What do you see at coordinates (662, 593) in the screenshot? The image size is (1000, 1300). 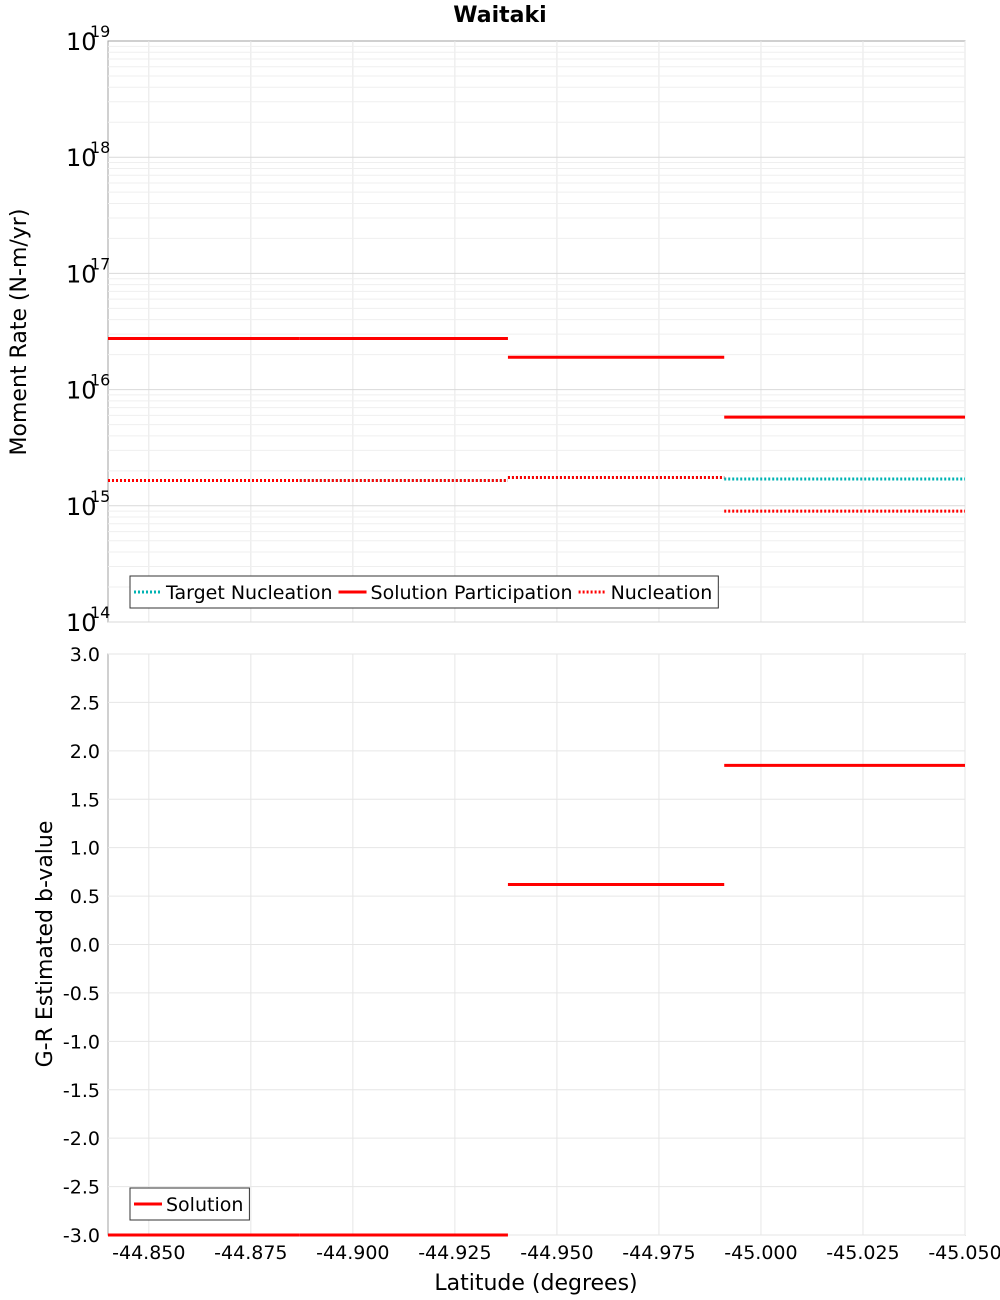 I see `legend-entry: Nucleation` at bounding box center [662, 593].